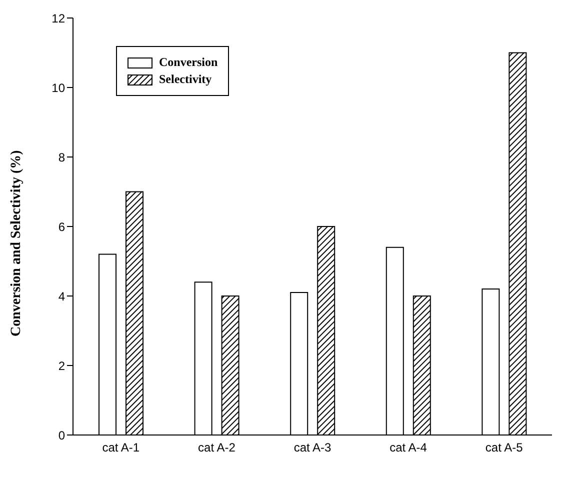  I want to click on legend-label: Conversion, so click(188, 62).